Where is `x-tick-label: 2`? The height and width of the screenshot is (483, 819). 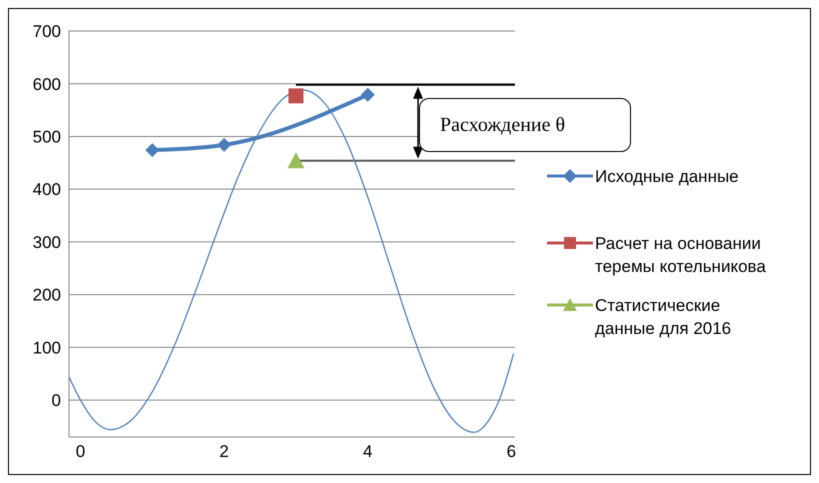 x-tick-label: 2 is located at coordinates (224, 452).